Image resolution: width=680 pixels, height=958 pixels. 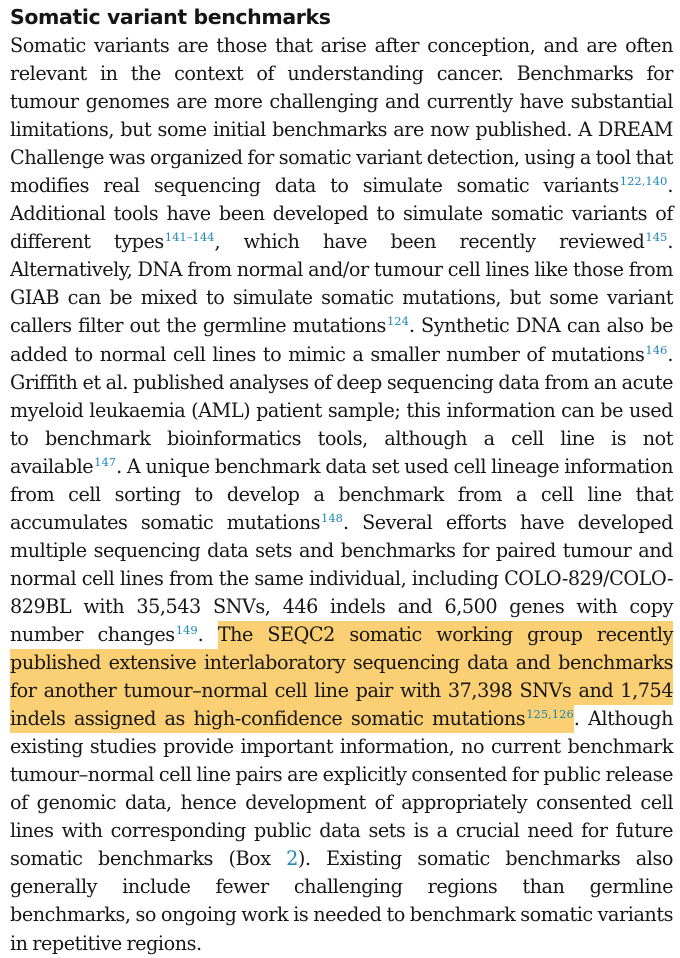 I want to click on citation-ref: 122,140, so click(x=643, y=181).